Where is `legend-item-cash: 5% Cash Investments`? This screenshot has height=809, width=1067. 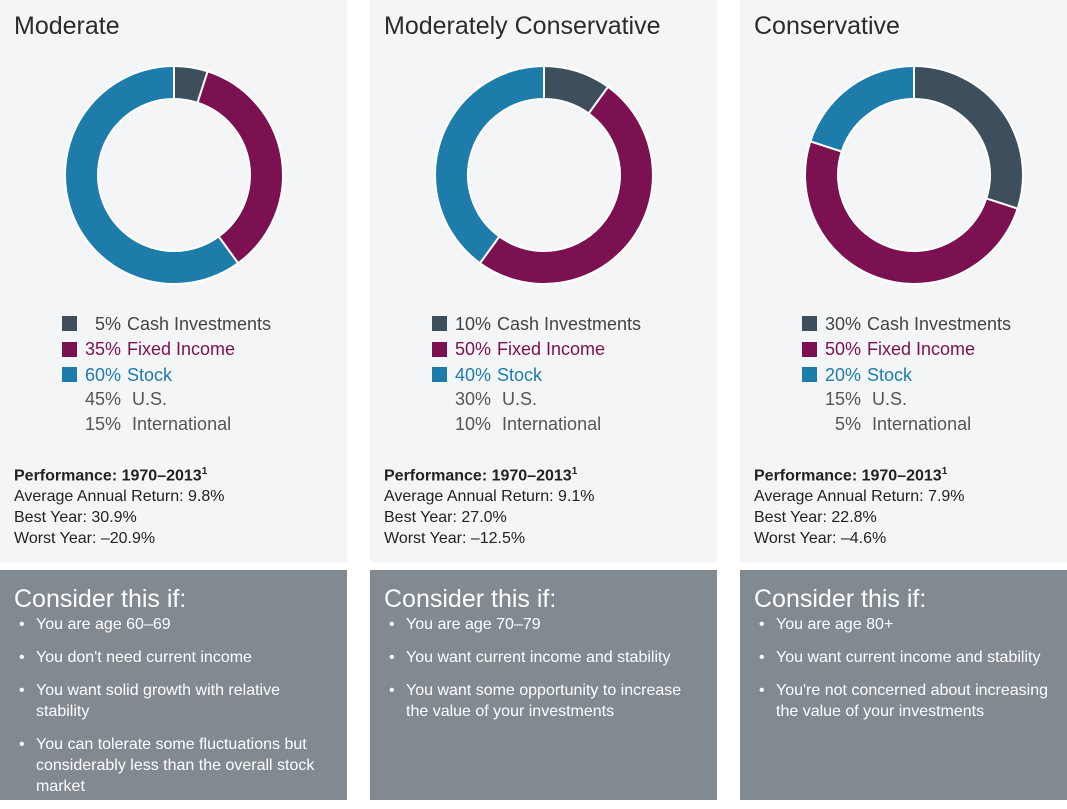
legend-item-cash: 5% Cash Investments is located at coordinates (166, 324).